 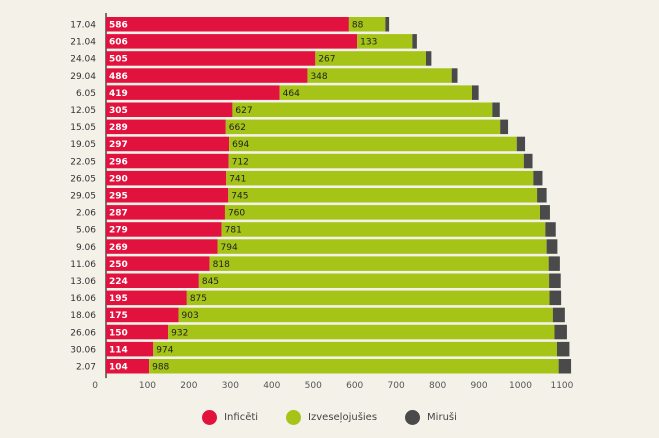 What do you see at coordinates (83, 282) in the screenshot?
I see `category-label: 13.06` at bounding box center [83, 282].